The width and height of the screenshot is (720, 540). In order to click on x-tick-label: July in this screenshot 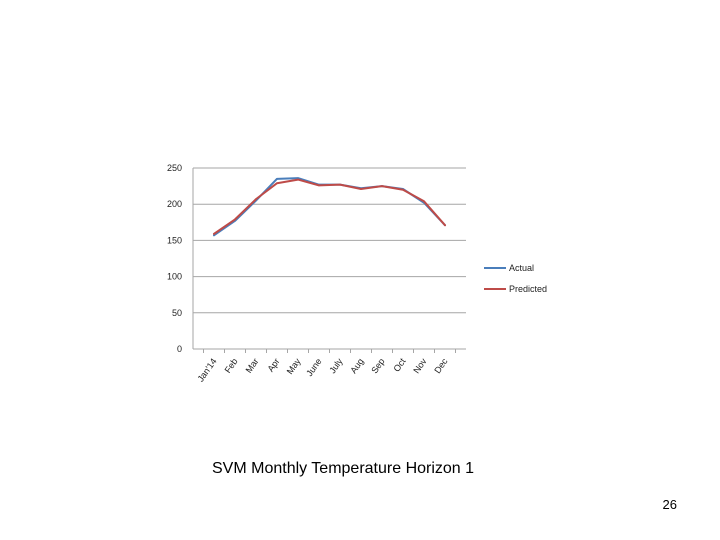, I will do `click(336, 365)`.